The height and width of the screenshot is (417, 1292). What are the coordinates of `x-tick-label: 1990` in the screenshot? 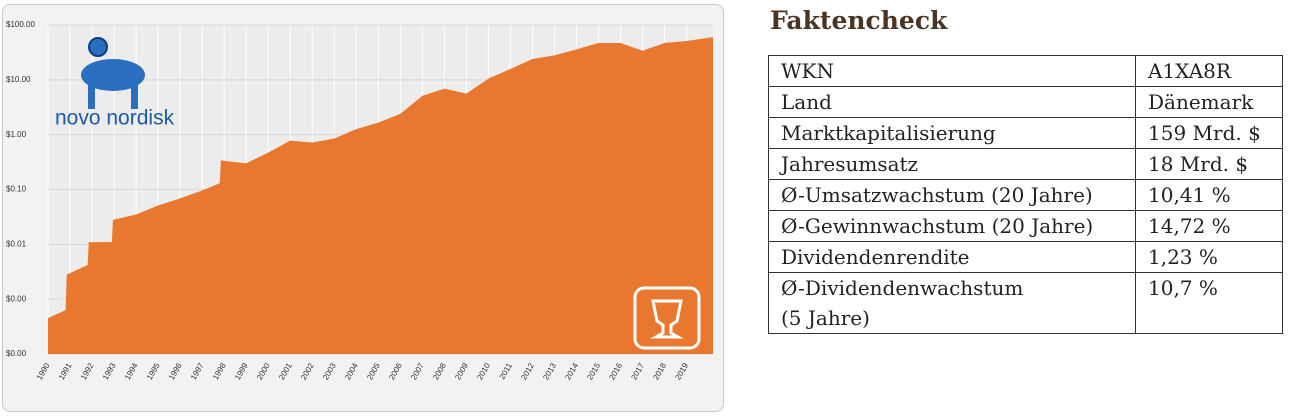 It's located at (43, 371).